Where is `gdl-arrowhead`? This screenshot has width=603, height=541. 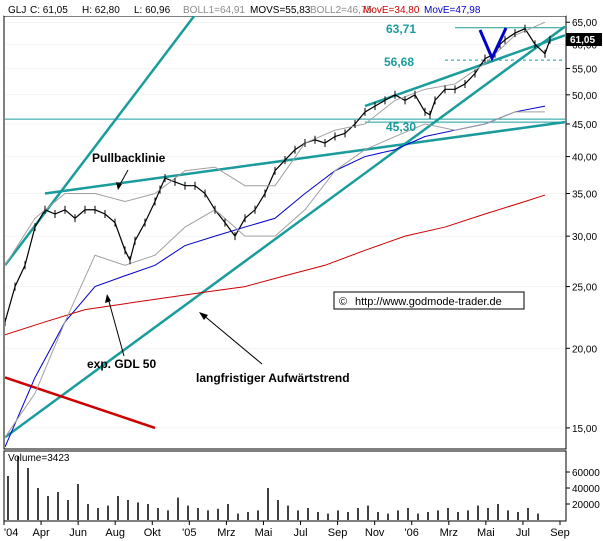 gdl-arrowhead is located at coordinates (108, 298).